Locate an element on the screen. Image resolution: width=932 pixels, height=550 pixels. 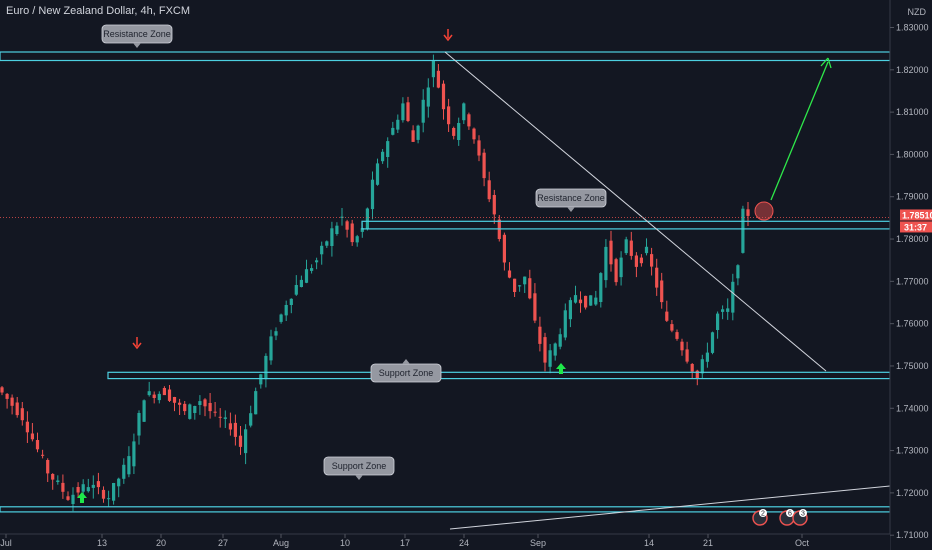
time-tick-label: Jul is located at coordinates (6, 543).